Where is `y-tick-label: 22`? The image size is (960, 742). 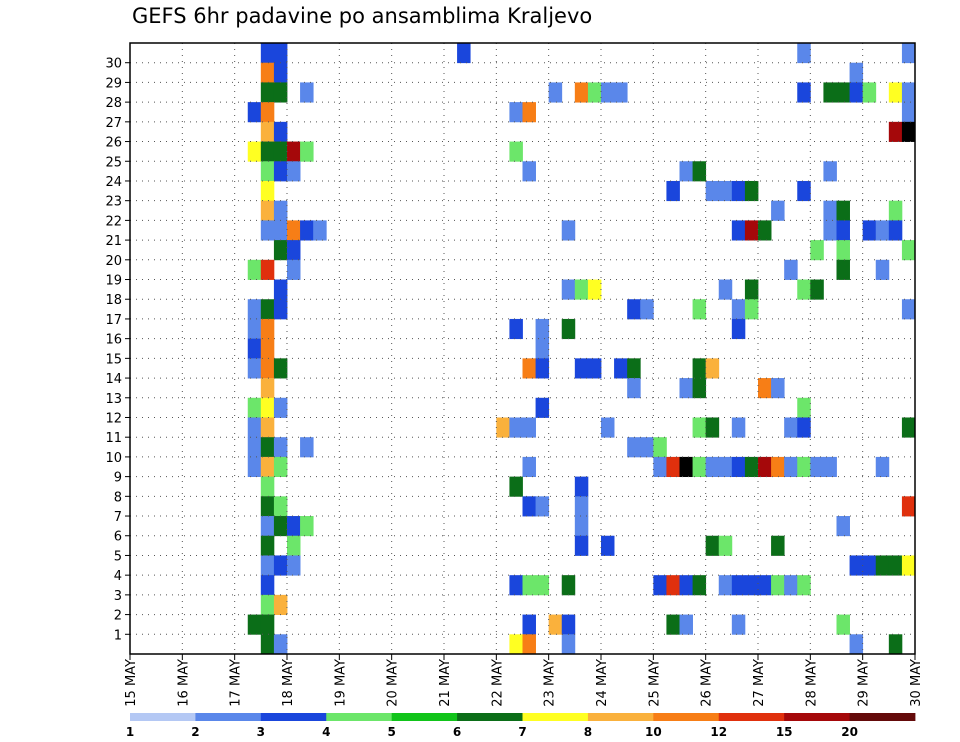
y-tick-label: 22 is located at coordinates (113, 221).